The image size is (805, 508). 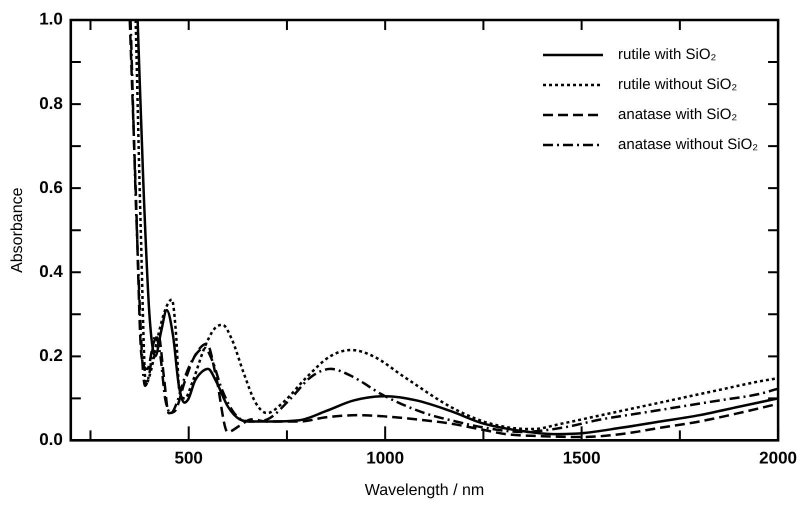 I want to click on y-tick-label: 0.8, so click(x=51, y=103).